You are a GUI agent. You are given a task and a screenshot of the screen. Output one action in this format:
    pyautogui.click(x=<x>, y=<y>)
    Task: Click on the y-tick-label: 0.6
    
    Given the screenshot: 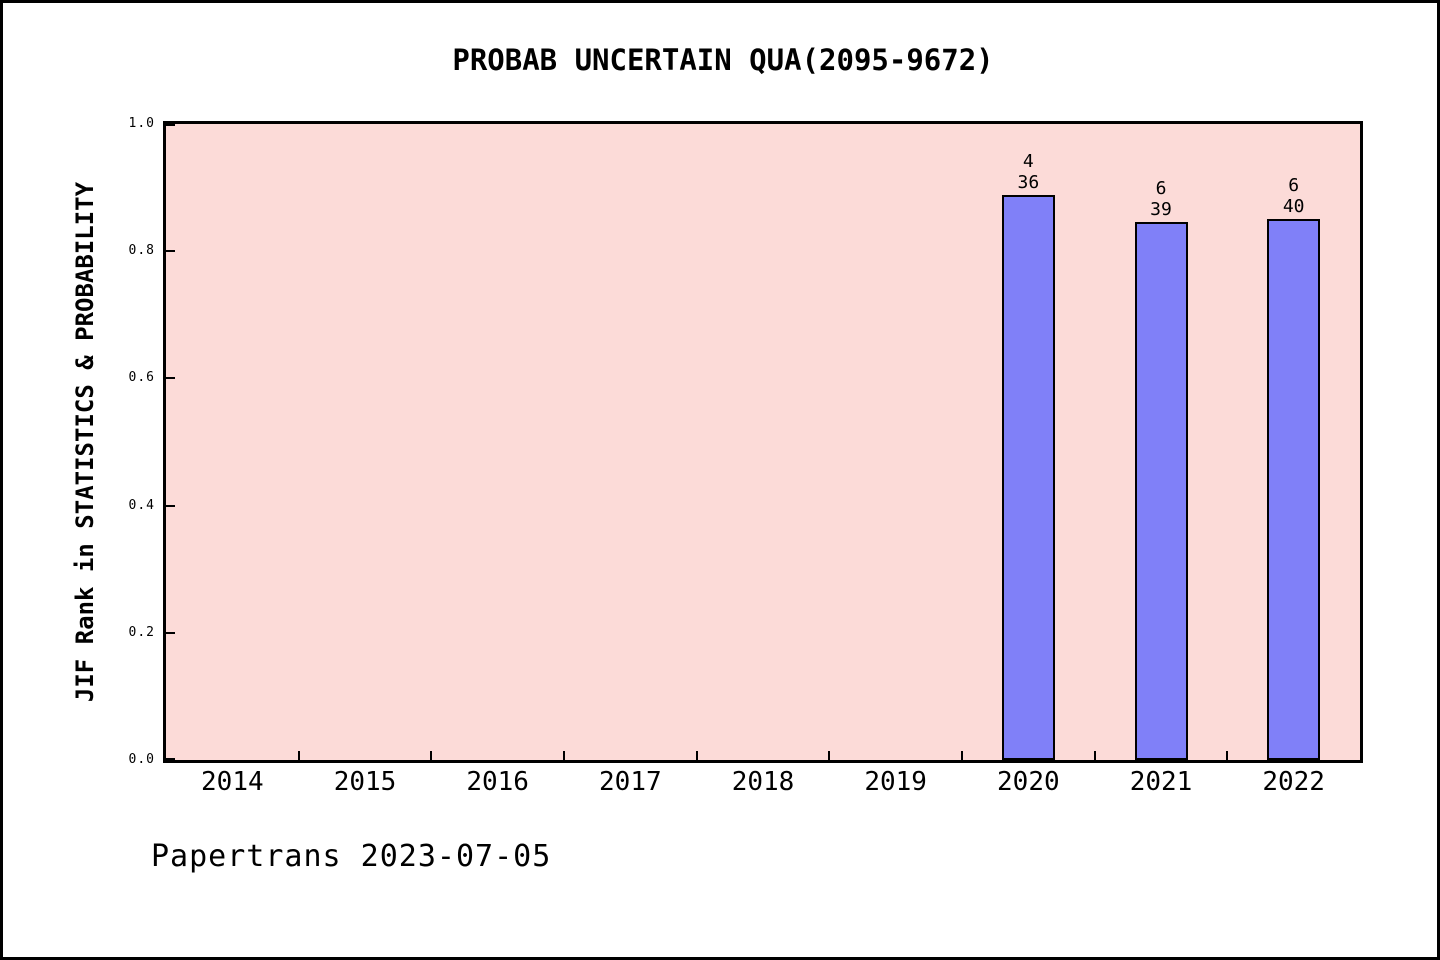 What is the action you would take?
    pyautogui.click(x=141, y=378)
    